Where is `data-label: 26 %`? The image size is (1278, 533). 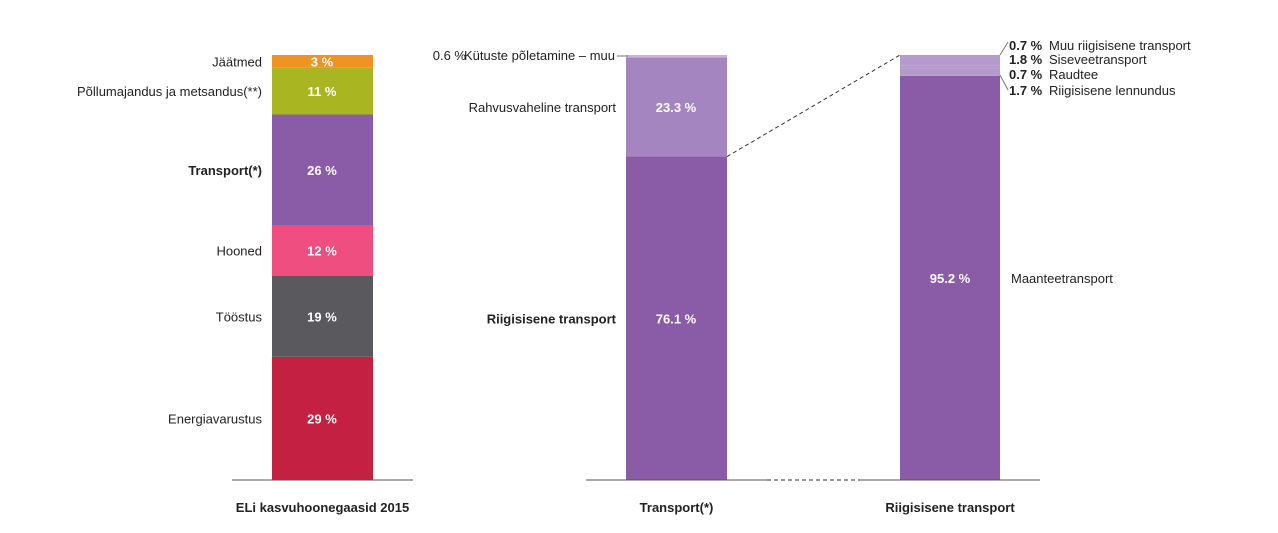
data-label: 26 % is located at coordinates (322, 170).